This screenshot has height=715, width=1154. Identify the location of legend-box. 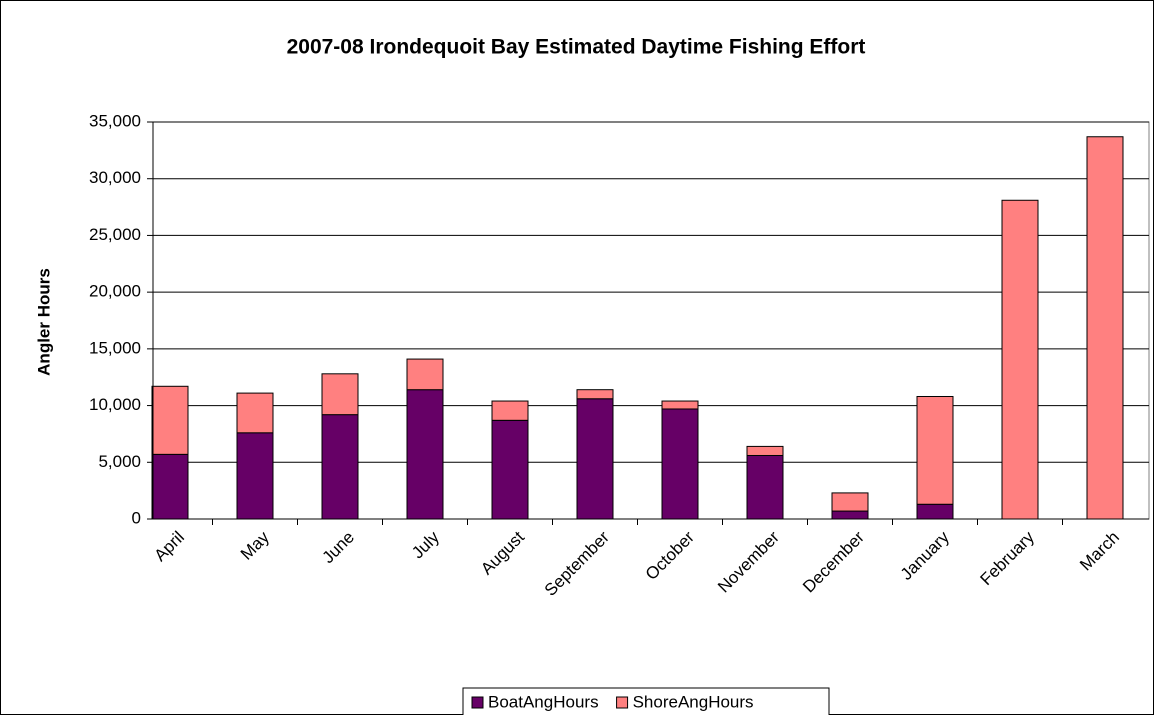
(646, 701).